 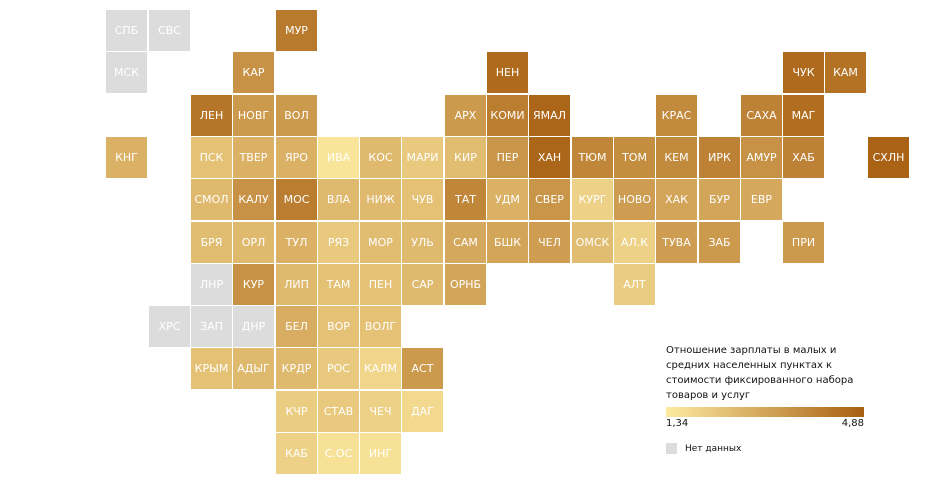 I want to click on region-label: КРЫМ, so click(x=211, y=368).